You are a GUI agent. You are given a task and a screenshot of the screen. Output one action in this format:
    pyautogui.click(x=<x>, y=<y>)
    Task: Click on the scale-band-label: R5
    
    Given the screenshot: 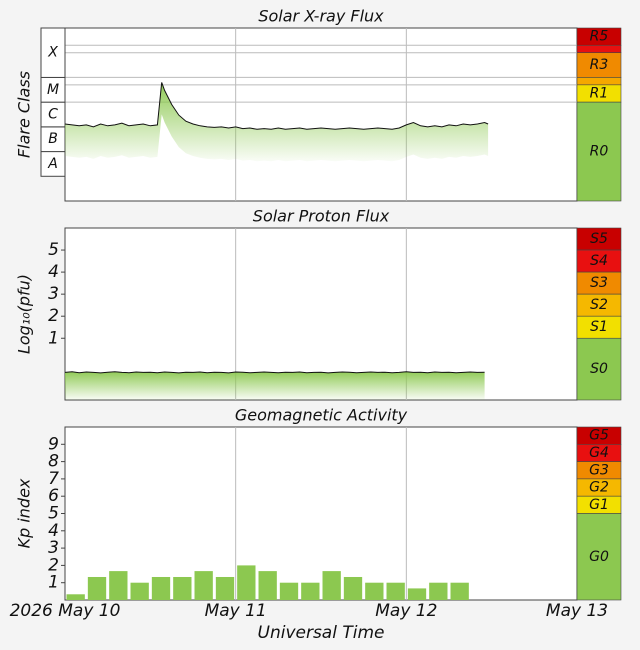 What is the action you would take?
    pyautogui.click(x=599, y=37)
    